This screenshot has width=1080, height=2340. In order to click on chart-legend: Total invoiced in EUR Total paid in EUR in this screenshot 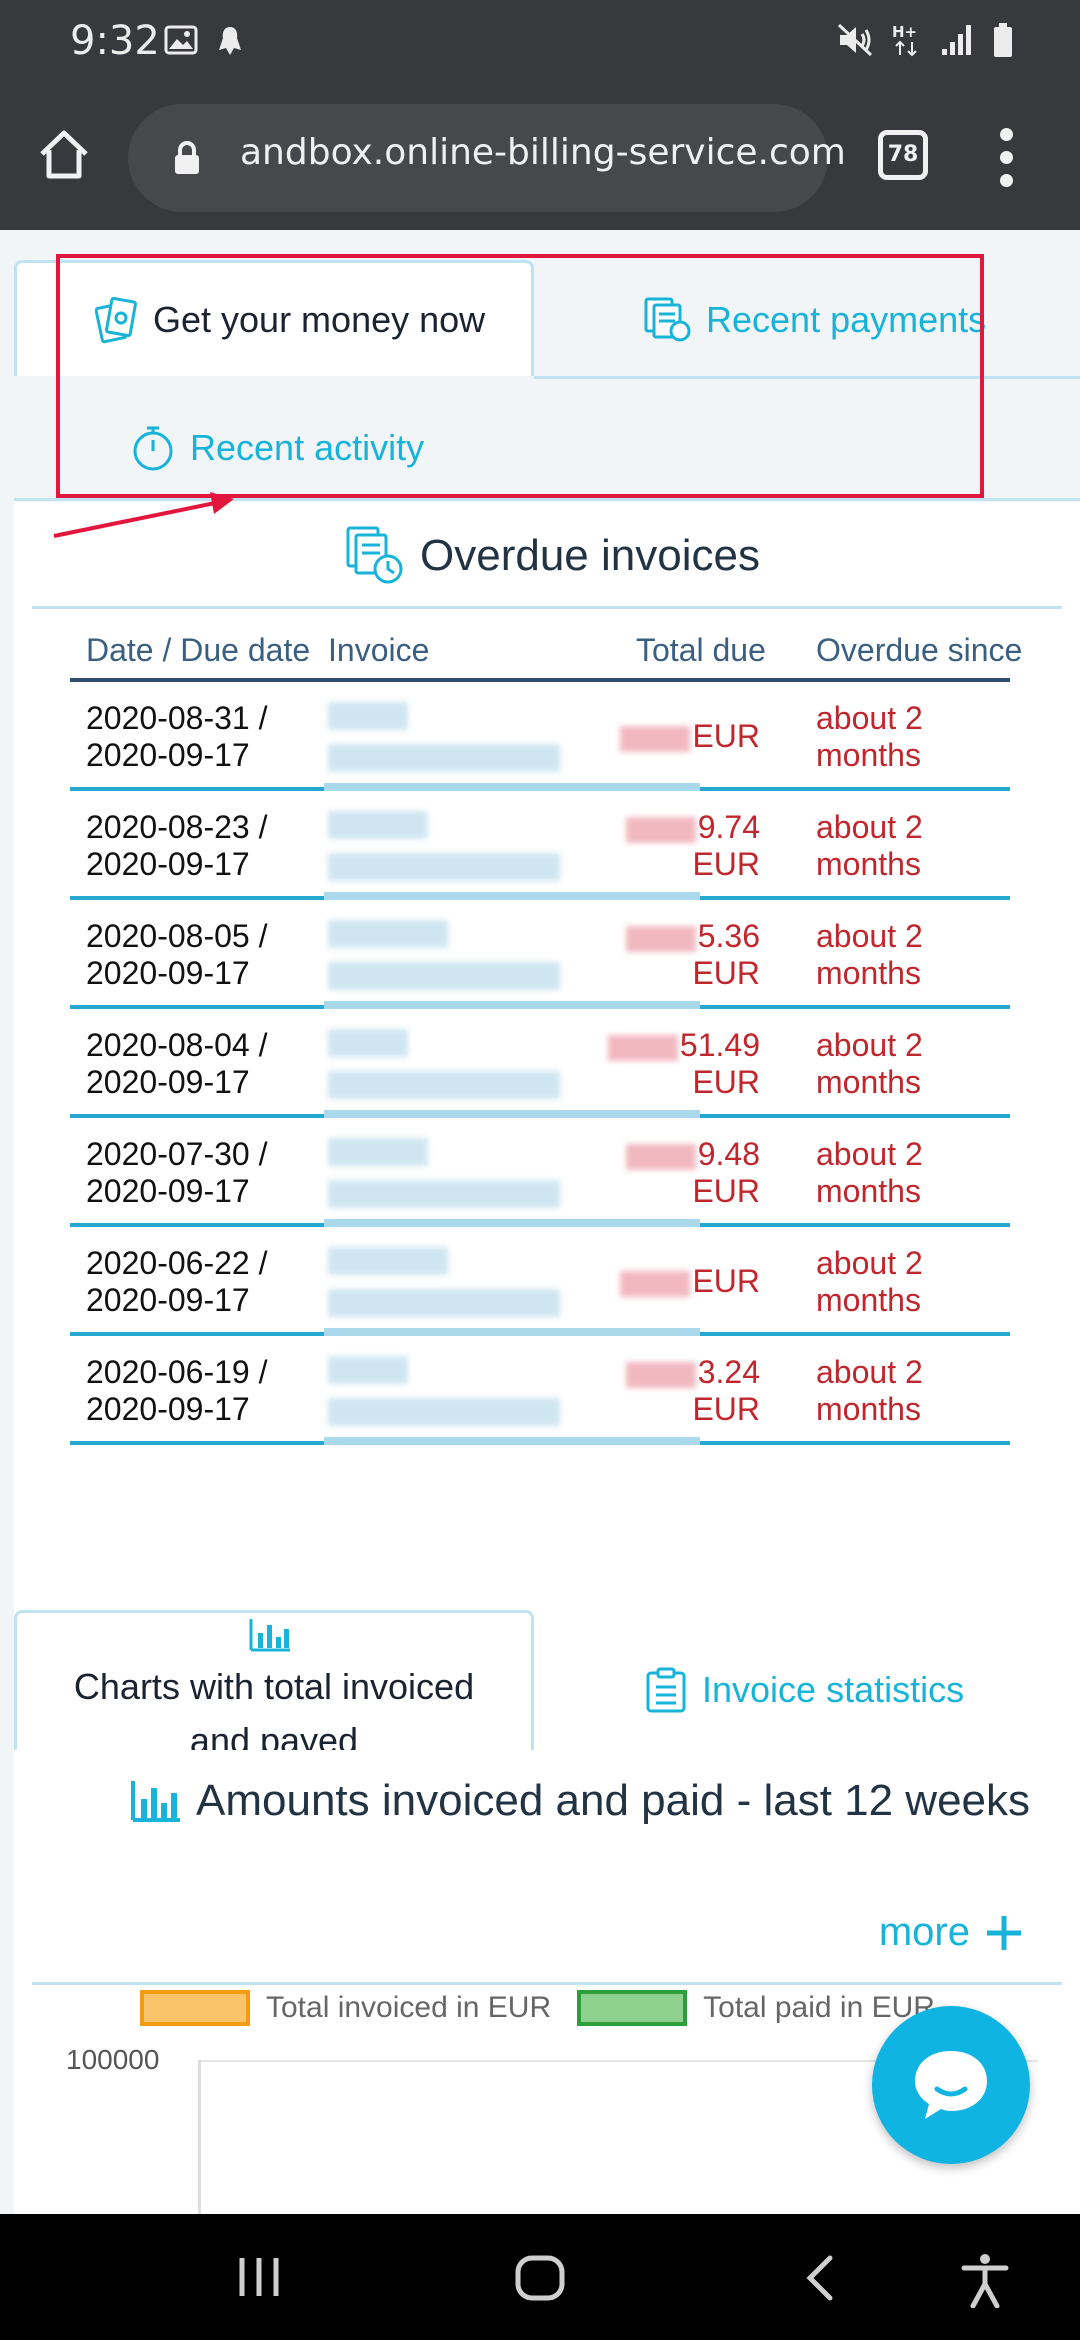, I will do `click(550, 2008)`.